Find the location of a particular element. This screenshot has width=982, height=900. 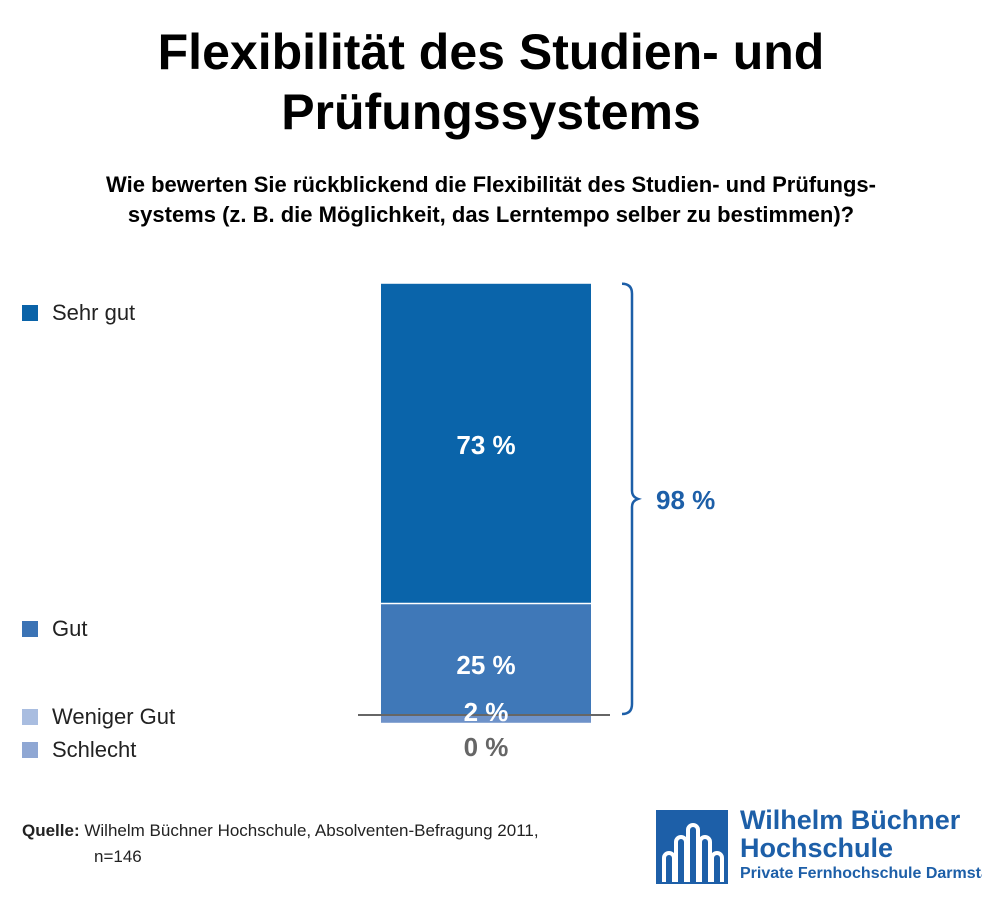

legend-item-gut: Gut is located at coordinates (54, 629).